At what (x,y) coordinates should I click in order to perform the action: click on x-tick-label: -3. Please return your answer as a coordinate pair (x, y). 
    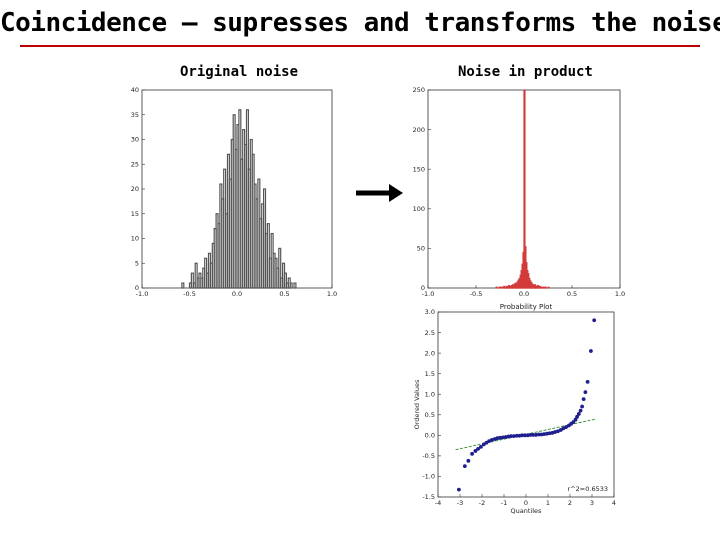
    Looking at the image, I should click on (460, 503).